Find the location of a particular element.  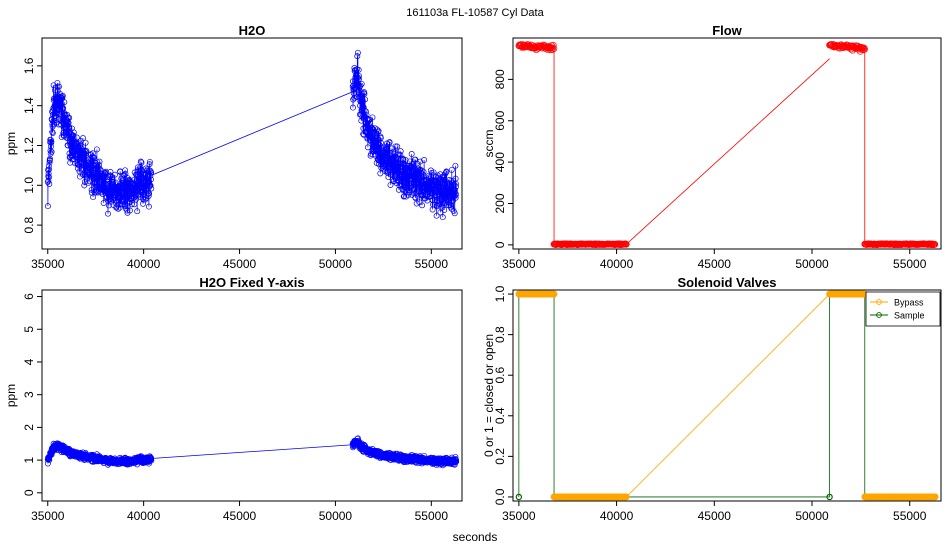

y-tick-label: 0.2 is located at coordinates (500, 456).